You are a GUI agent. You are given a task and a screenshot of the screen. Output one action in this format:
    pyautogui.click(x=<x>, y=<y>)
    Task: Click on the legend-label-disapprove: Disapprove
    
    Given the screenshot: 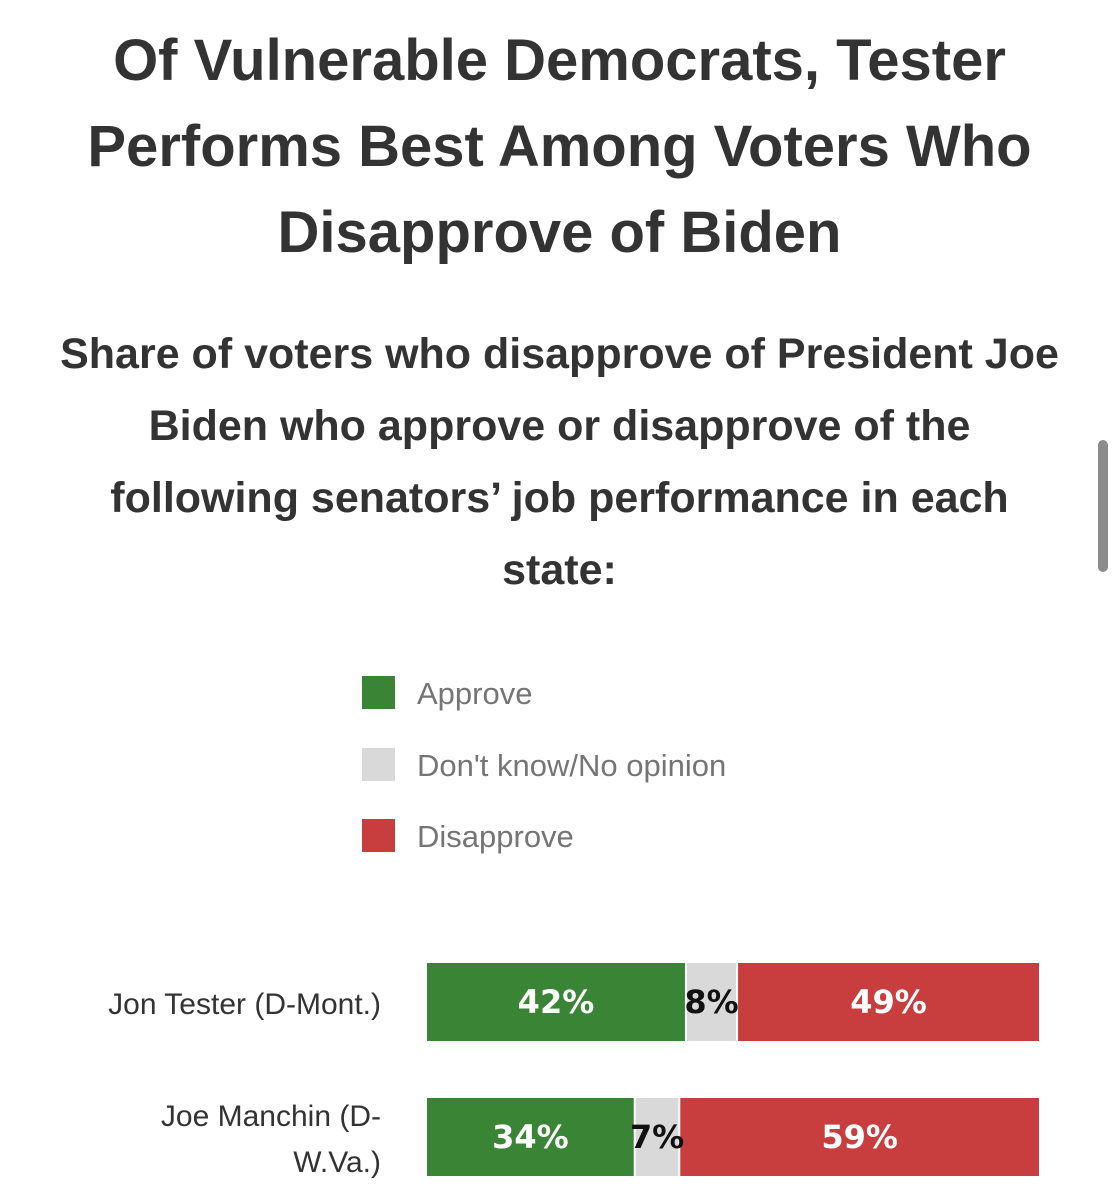 What is the action you would take?
    pyautogui.click(x=495, y=836)
    